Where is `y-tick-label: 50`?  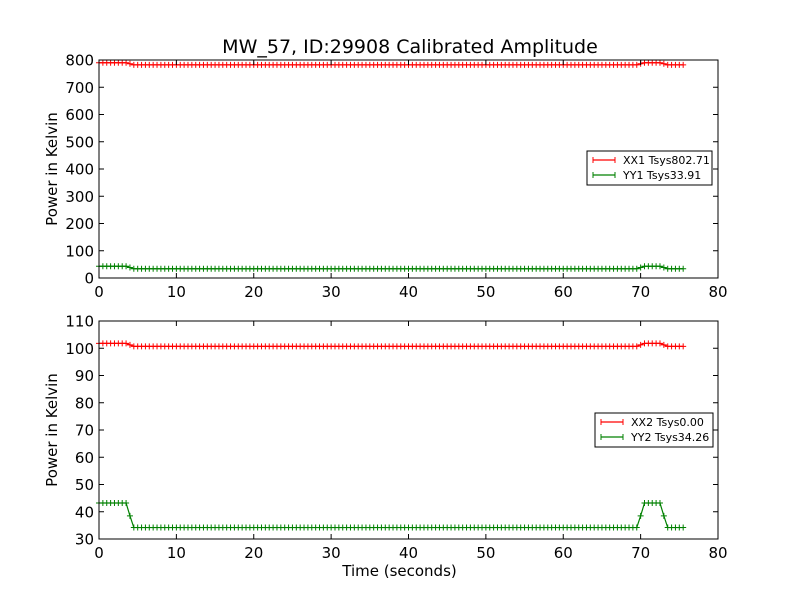
y-tick-label: 50 is located at coordinates (84, 485).